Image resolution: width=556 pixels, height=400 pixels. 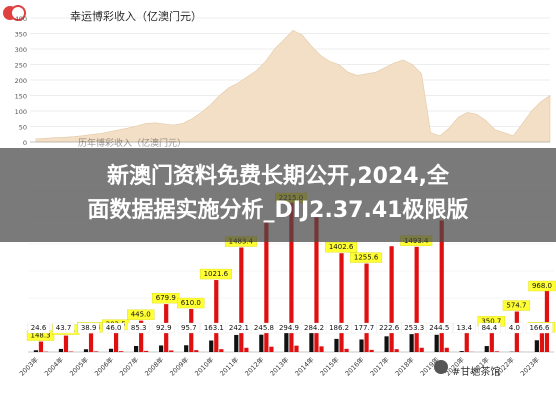 What do you see at coordinates (379, 366) in the screenshot?
I see `x-tick-label: 2017年` at bounding box center [379, 366].